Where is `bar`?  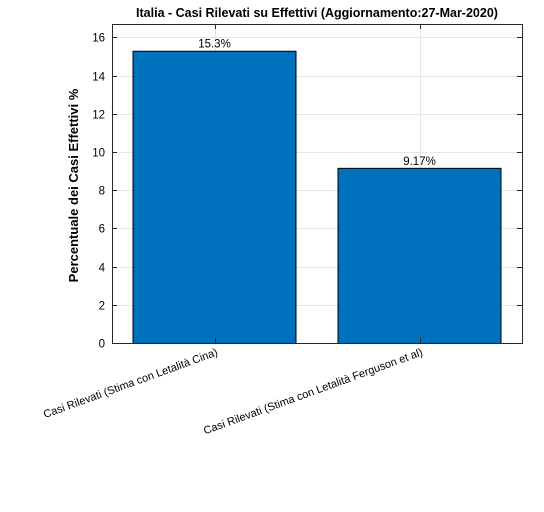 bar is located at coordinates (419, 255).